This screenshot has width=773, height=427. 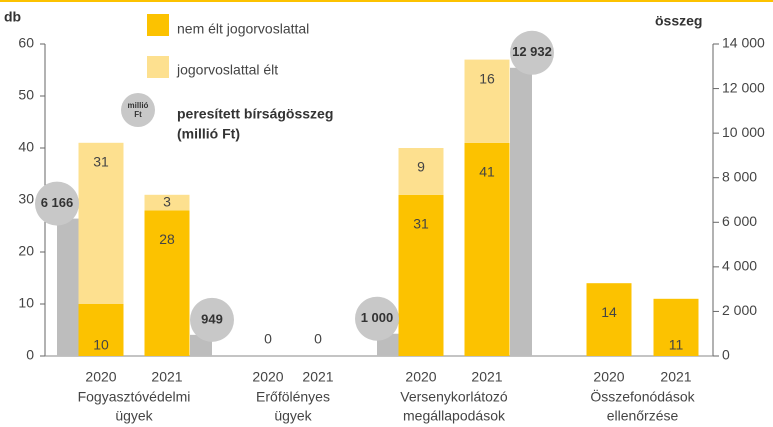 I want to click on y2-tick-label: 4 000, so click(x=739, y=266).